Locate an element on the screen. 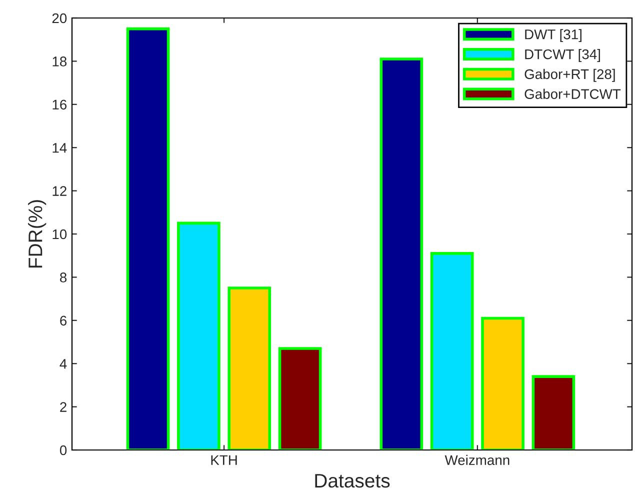 The image size is (635, 500). y-tick-label: 14 is located at coordinates (59, 148).